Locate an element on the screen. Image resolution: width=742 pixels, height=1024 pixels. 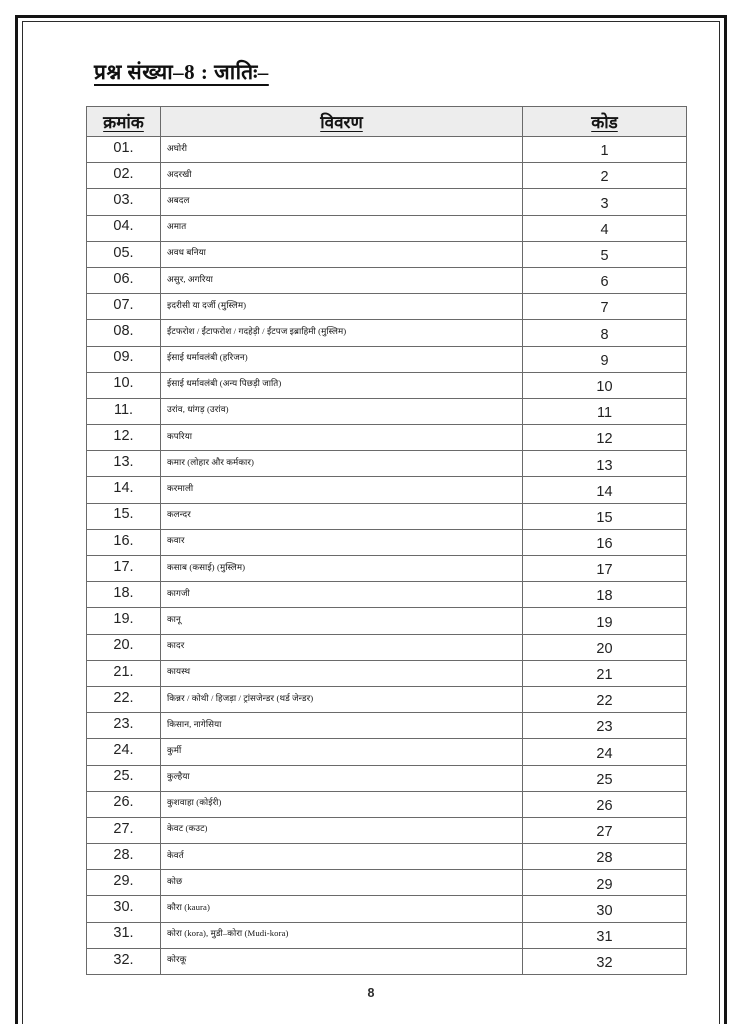
cell-serial: 16. is located at coordinates (123, 542).